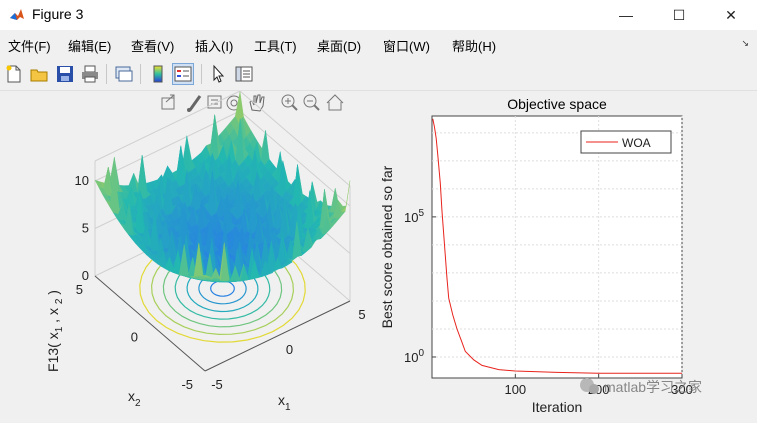 The width and height of the screenshot is (757, 423). I want to click on restore-view-icon, so click(335, 102).